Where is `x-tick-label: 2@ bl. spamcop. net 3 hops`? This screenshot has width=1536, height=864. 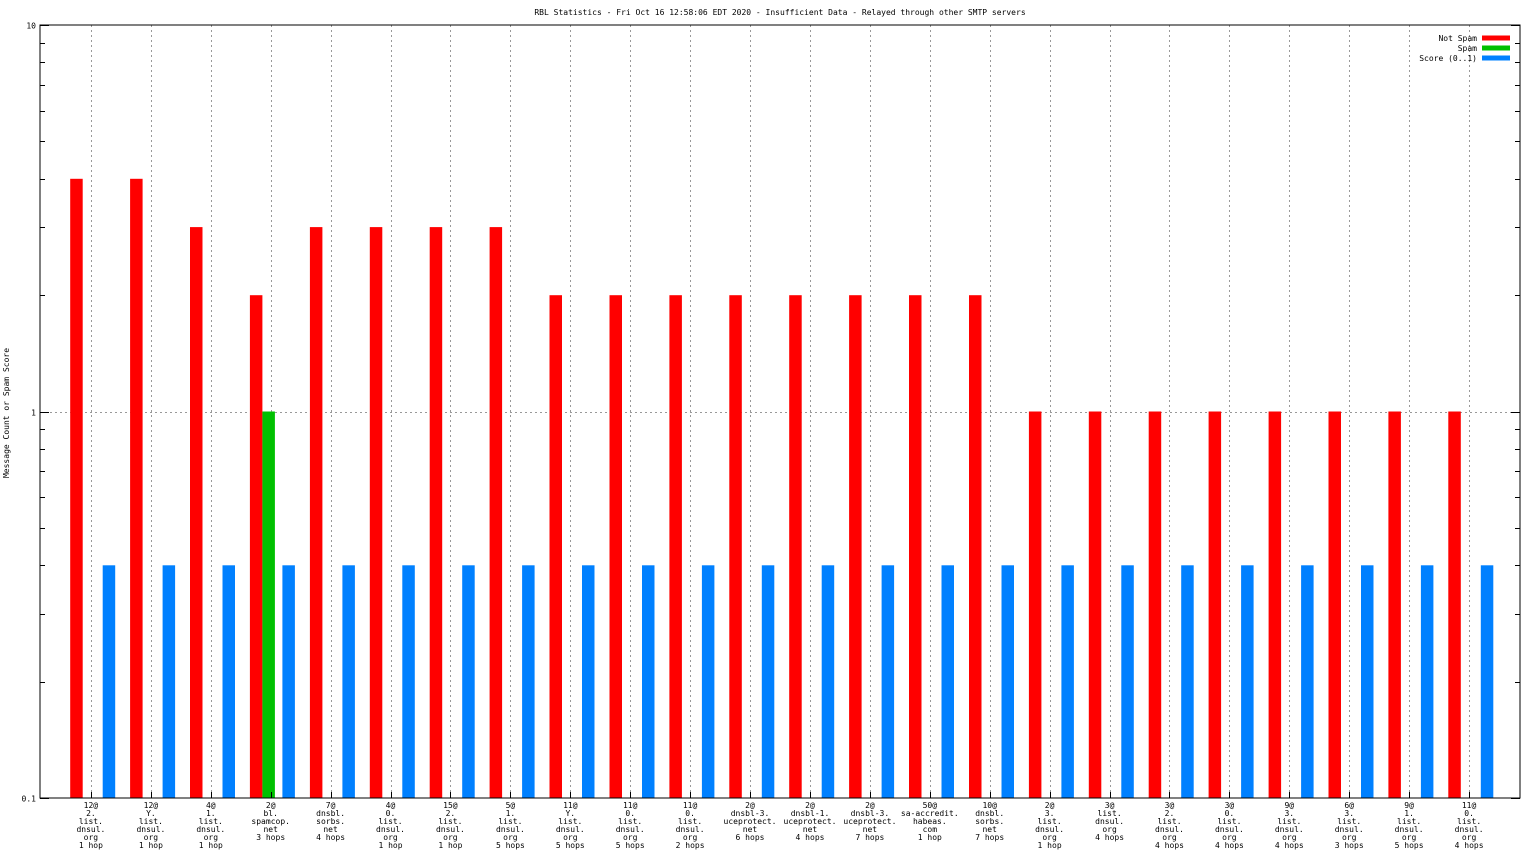 x-tick-label: 2@ bl. spamcop. net 3 hops is located at coordinates (270, 821).